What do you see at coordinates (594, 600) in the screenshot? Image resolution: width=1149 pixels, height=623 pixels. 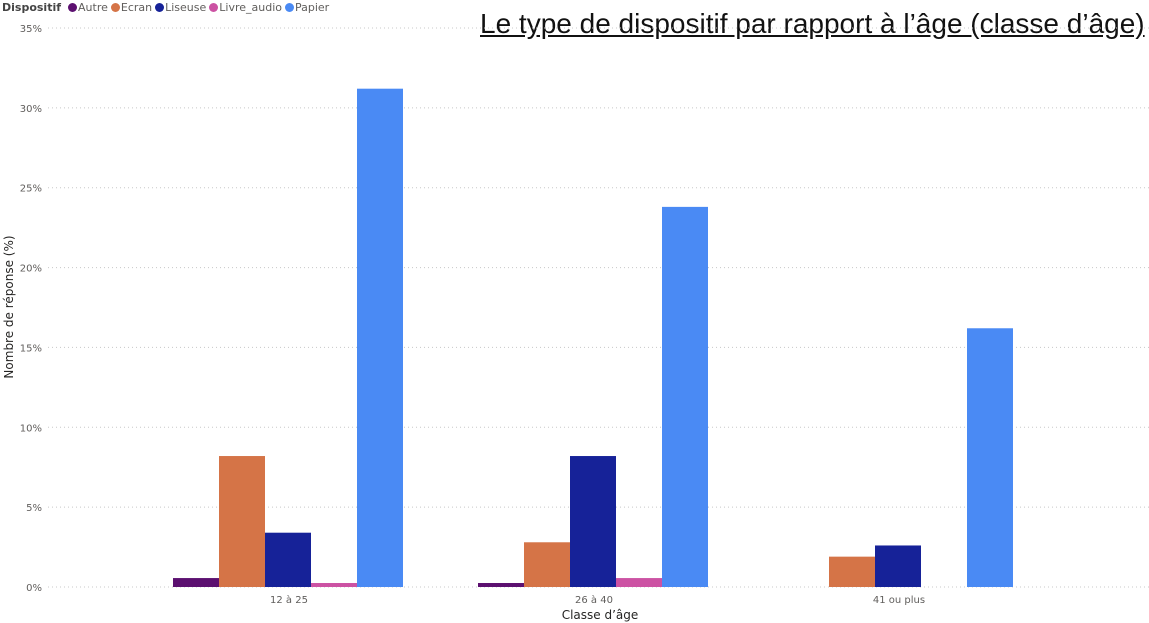 I see `x-tick-label: 26 à 40` at bounding box center [594, 600].